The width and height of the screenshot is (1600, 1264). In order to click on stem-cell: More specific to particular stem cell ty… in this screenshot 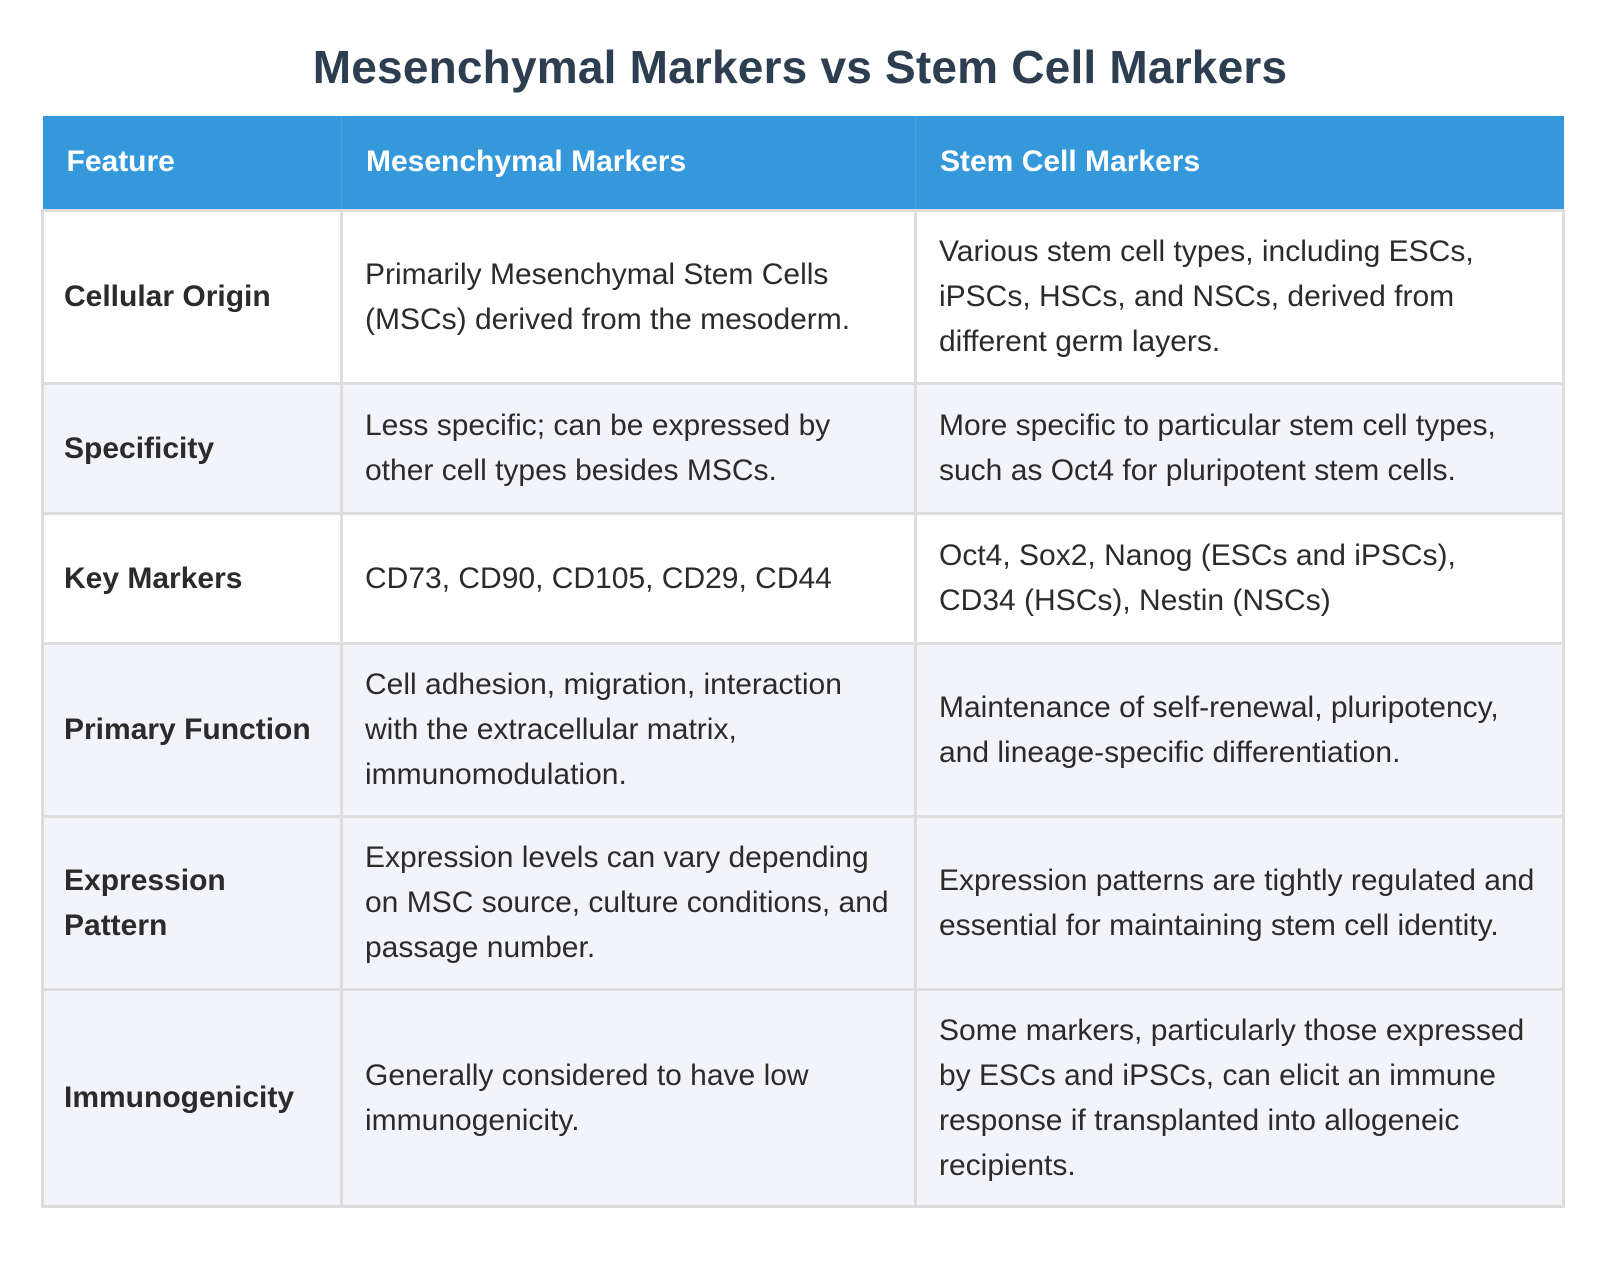, I will do `click(1239, 448)`.